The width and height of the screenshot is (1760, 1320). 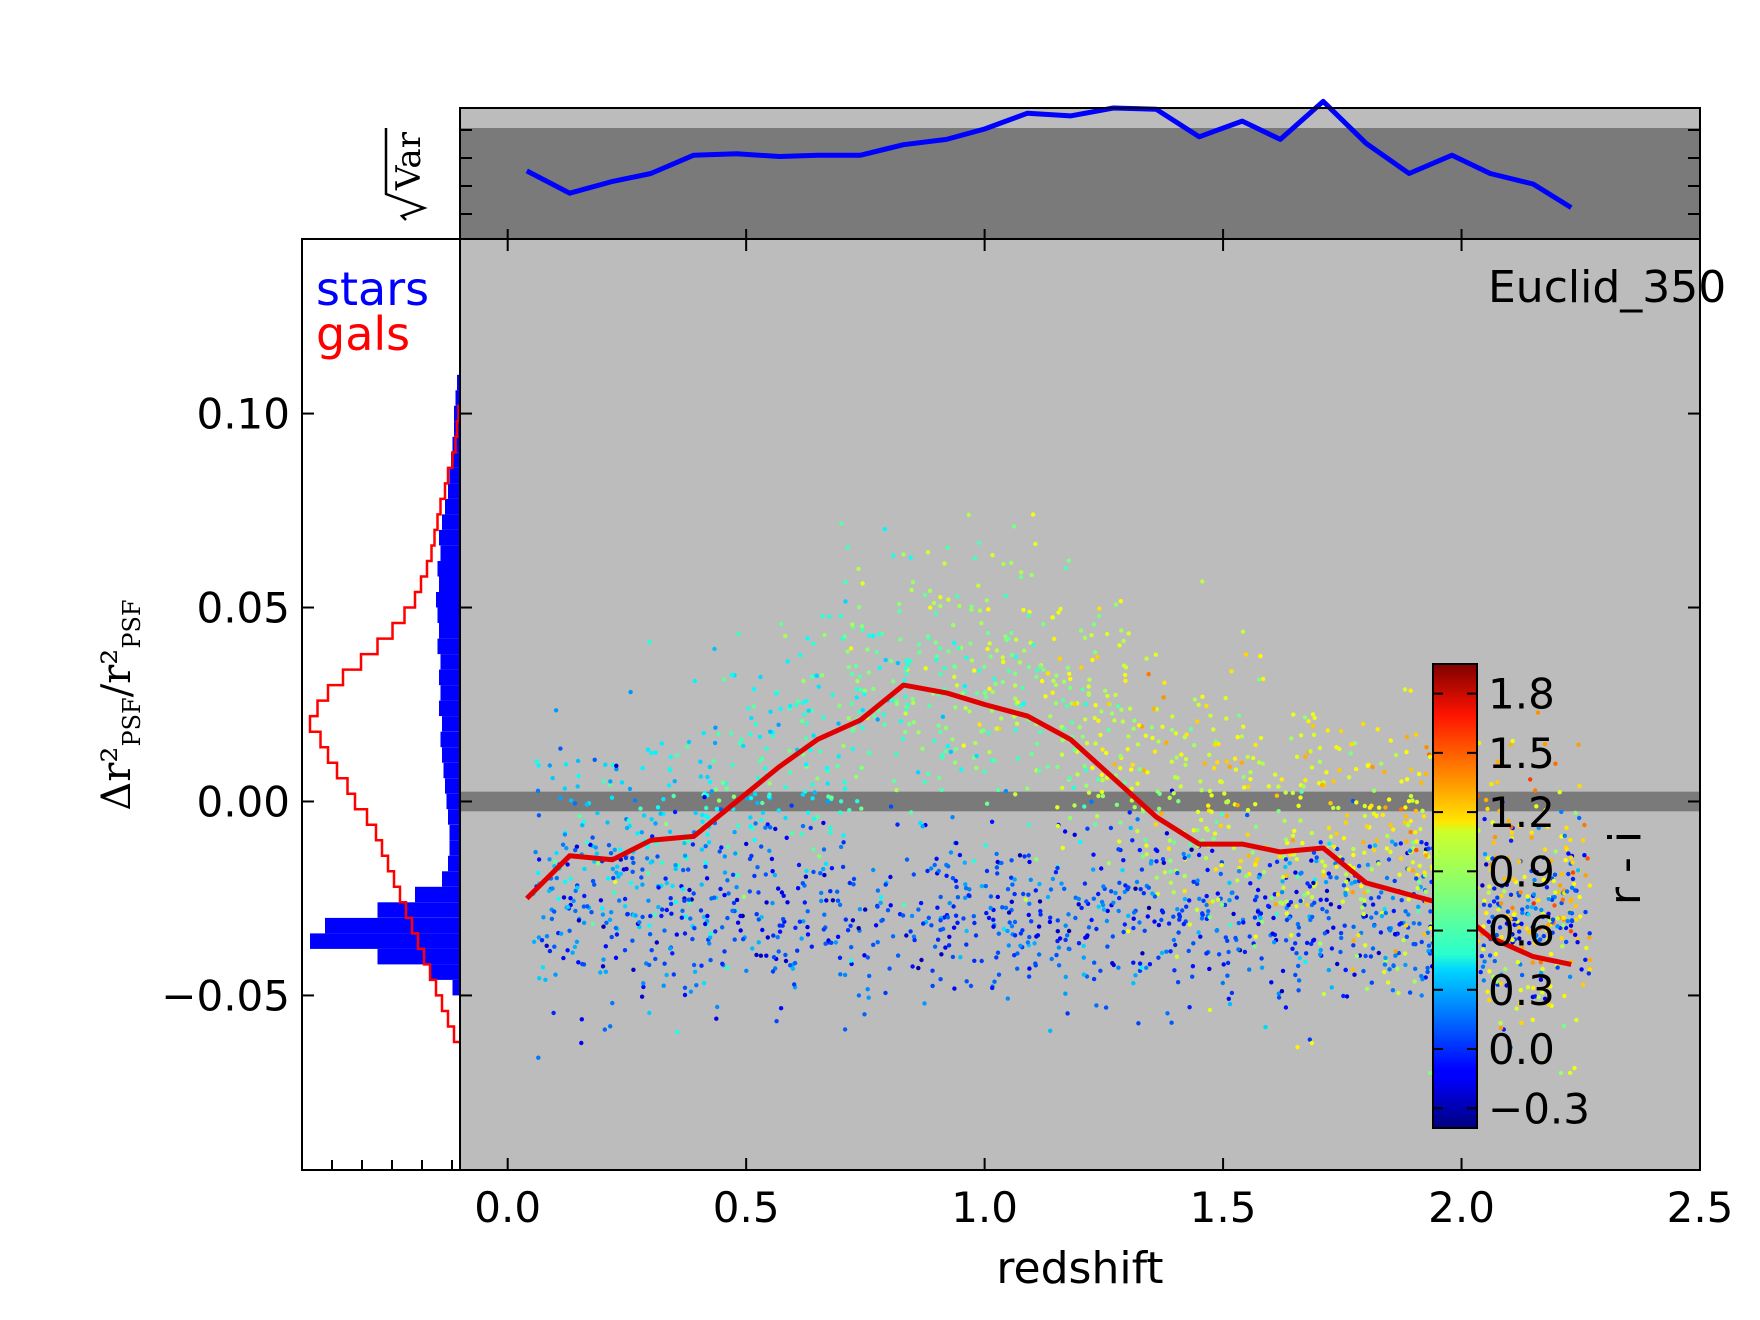 I want to click on x-tick-label: 0.5, so click(x=746, y=1207).